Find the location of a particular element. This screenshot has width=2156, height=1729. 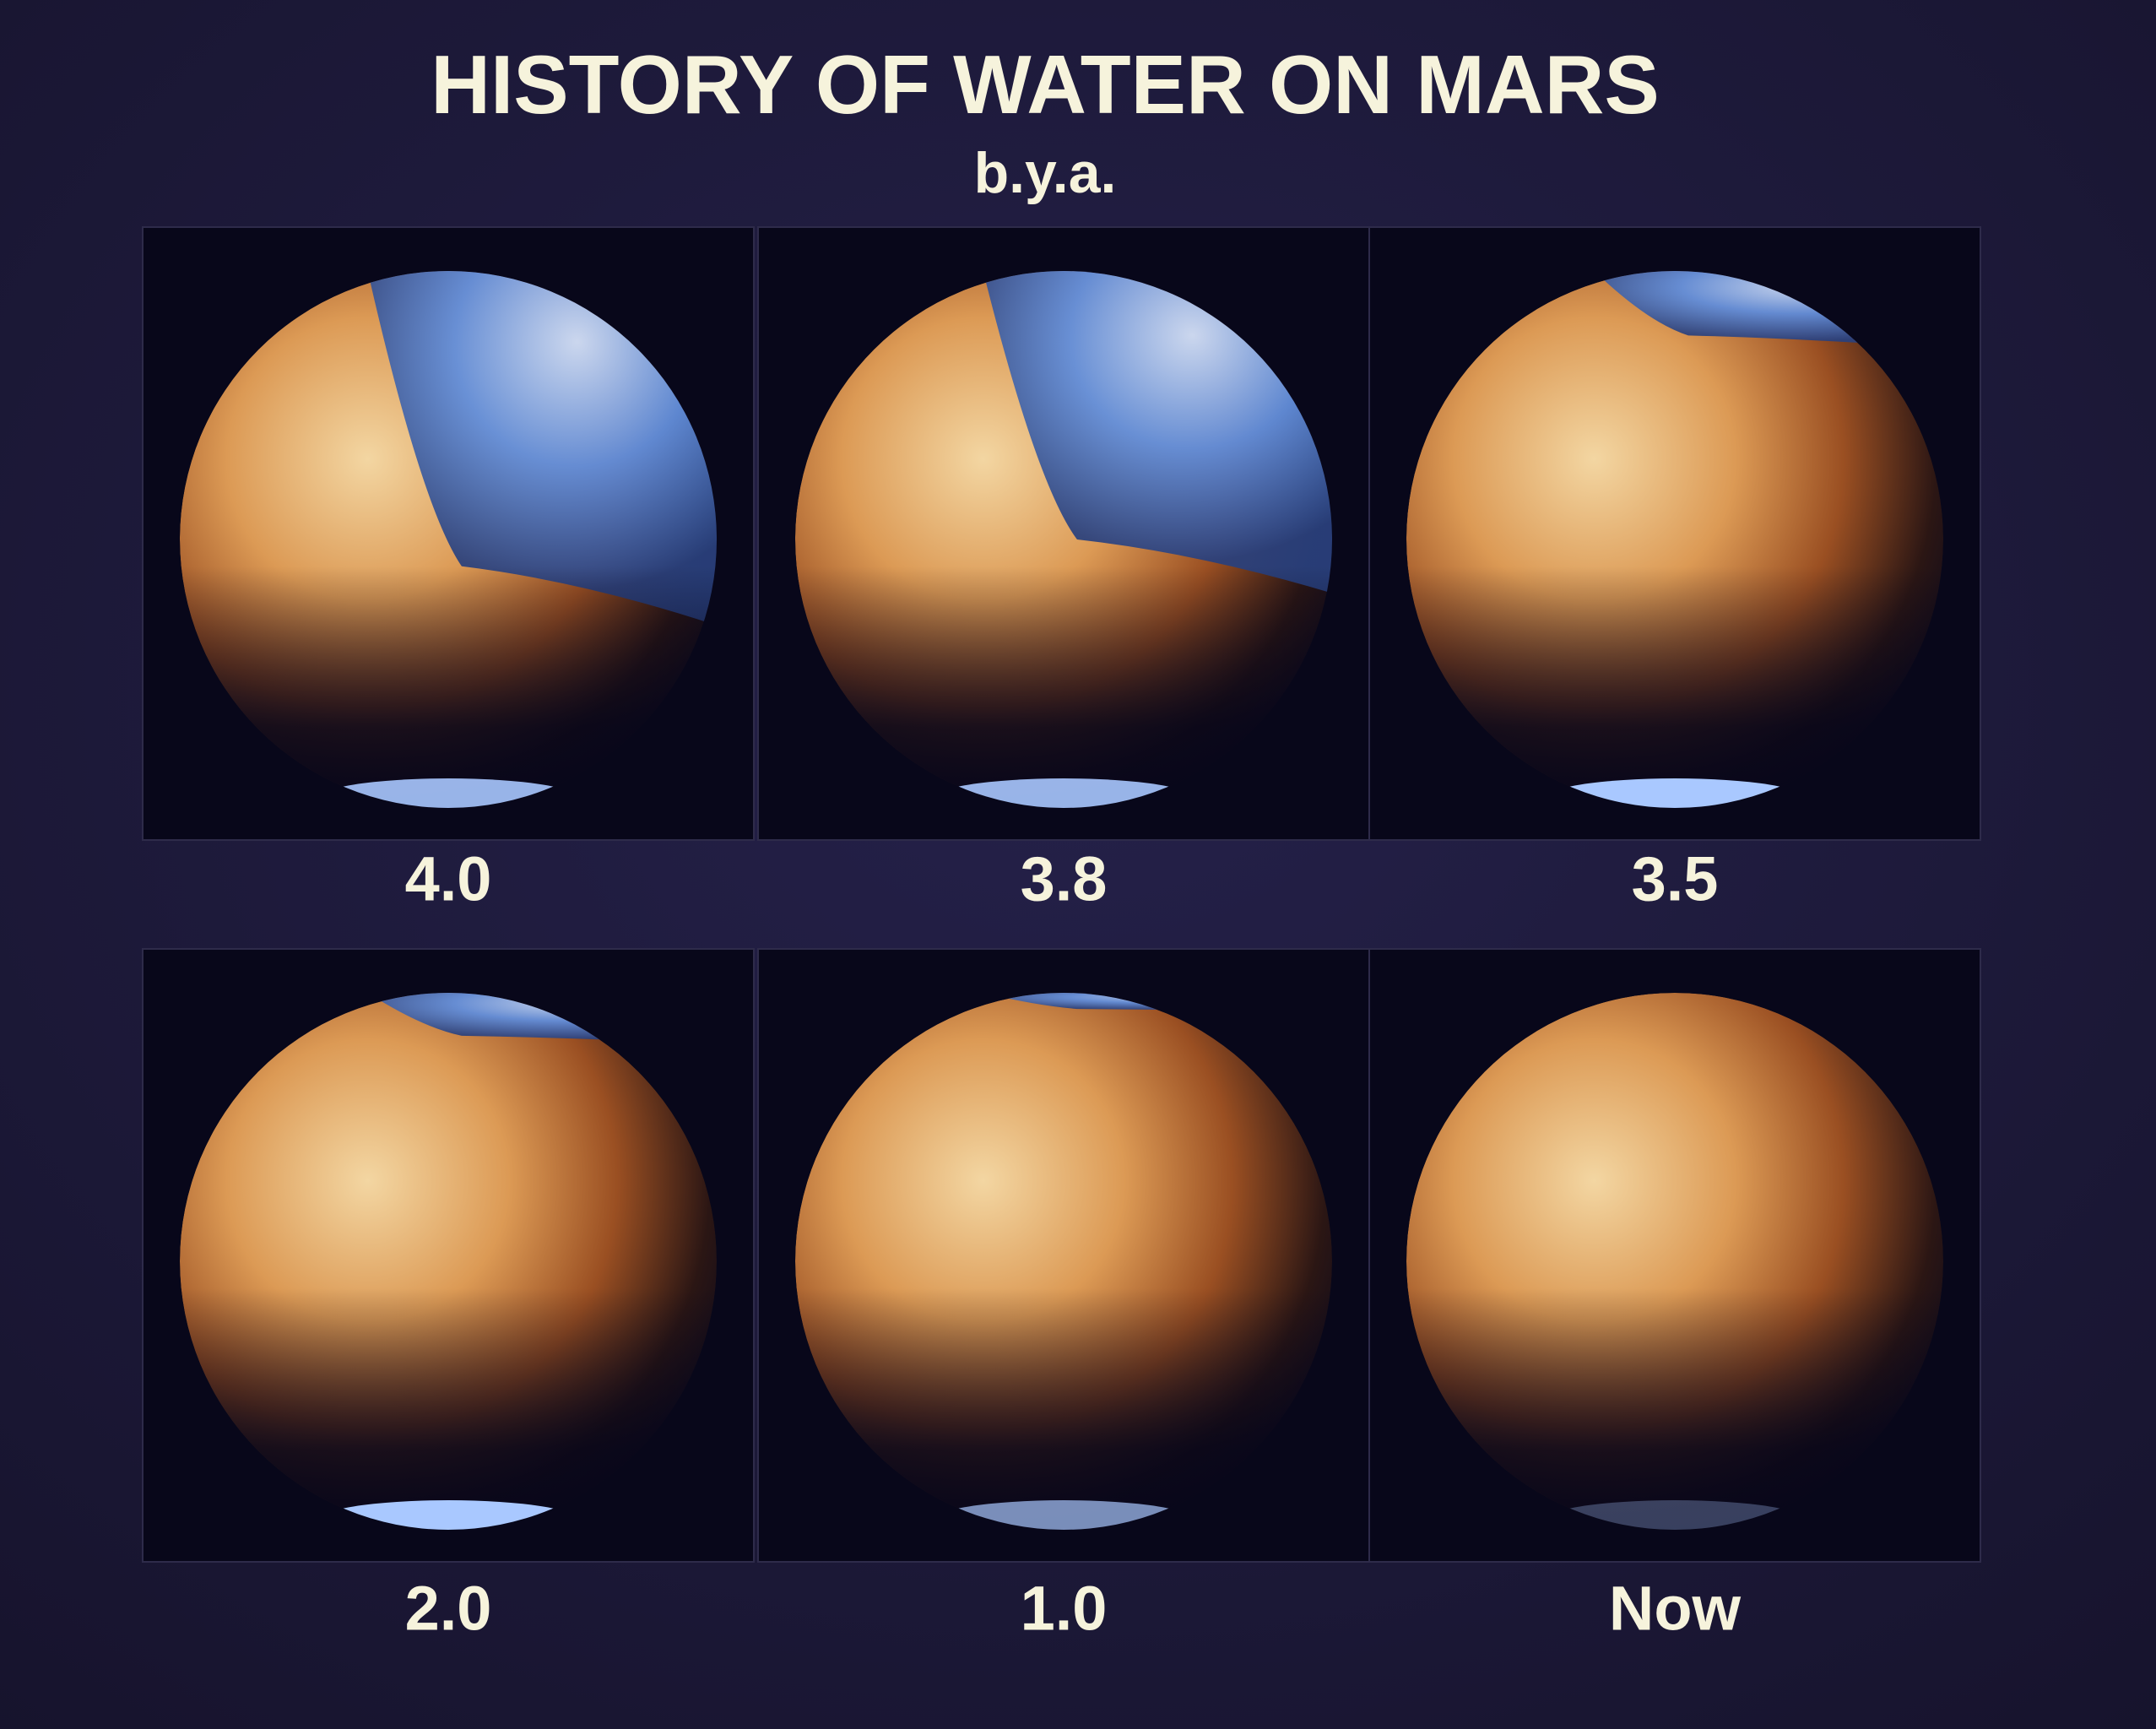

panel: 1.0 is located at coordinates (1063, 1296).